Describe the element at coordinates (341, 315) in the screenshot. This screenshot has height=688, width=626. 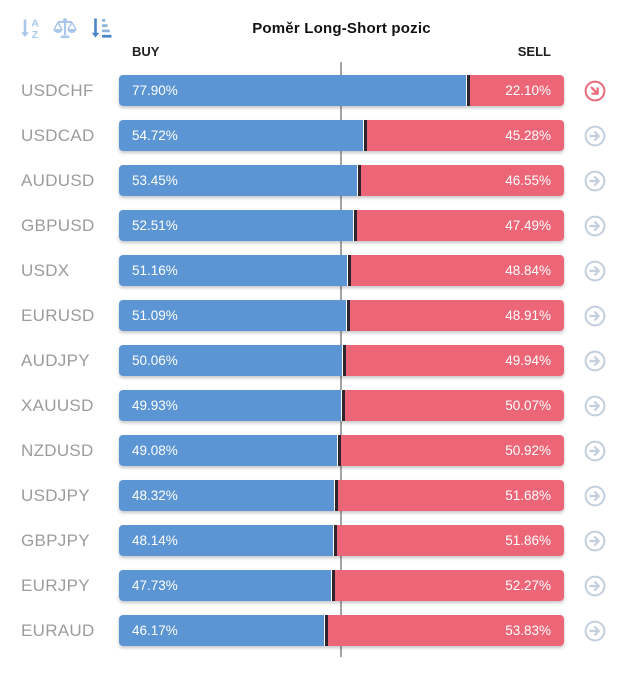
I see `ratio-bar: 51.09% 48.91%` at that location.